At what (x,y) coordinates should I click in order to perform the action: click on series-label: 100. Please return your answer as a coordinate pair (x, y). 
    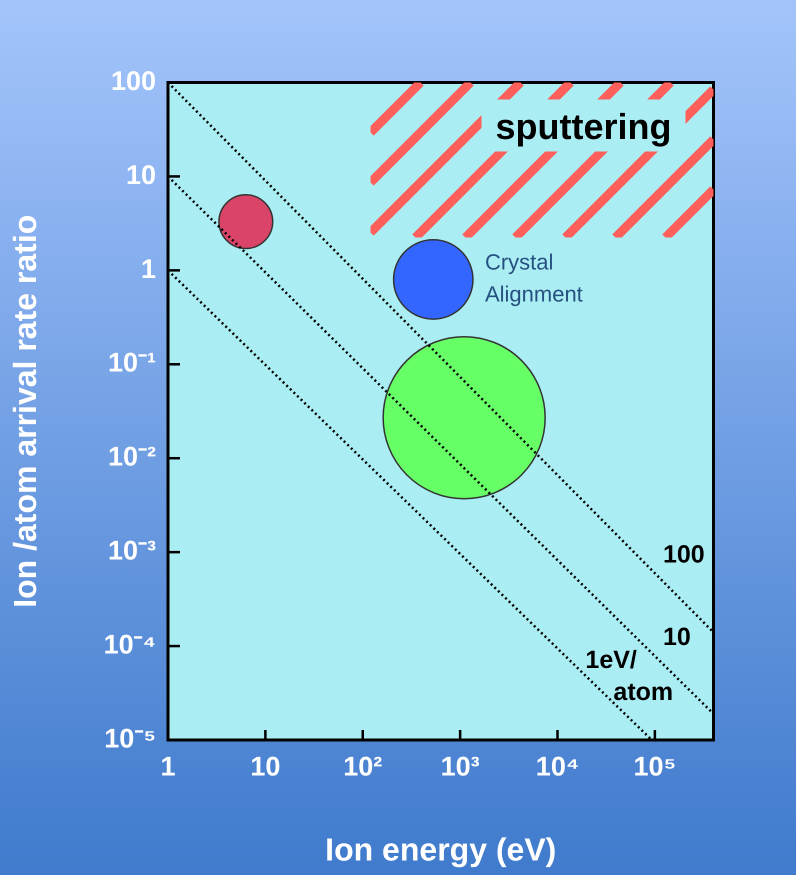
    Looking at the image, I should click on (683, 554).